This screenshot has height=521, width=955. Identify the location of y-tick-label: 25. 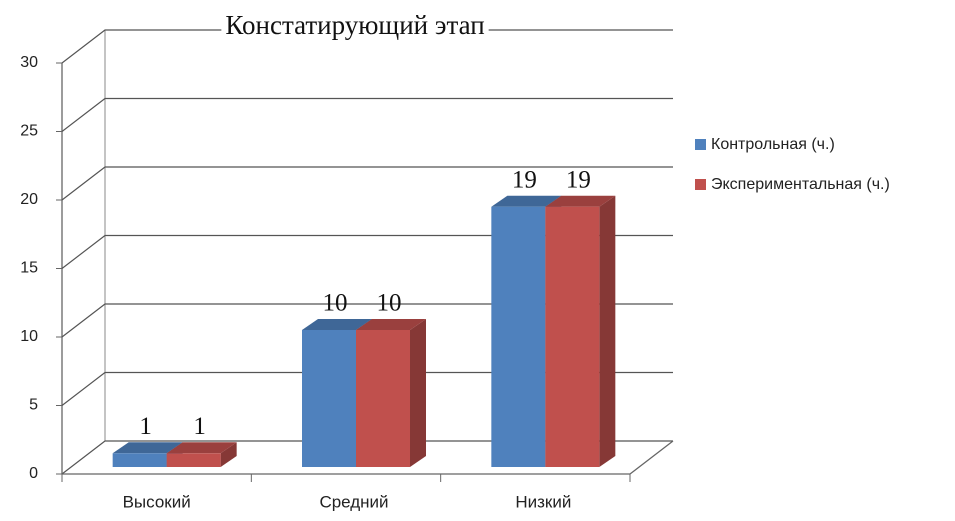
(29, 131).